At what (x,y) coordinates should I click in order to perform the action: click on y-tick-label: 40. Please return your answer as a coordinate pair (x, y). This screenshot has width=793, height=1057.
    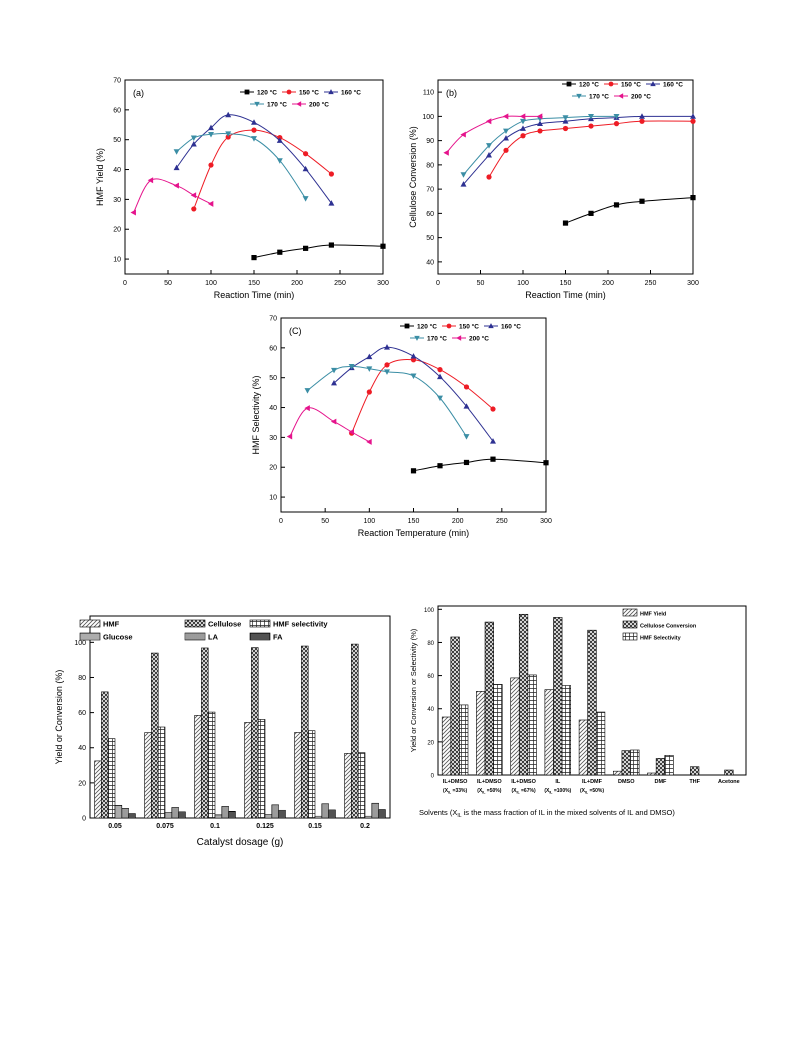
    Looking at the image, I should click on (117, 170).